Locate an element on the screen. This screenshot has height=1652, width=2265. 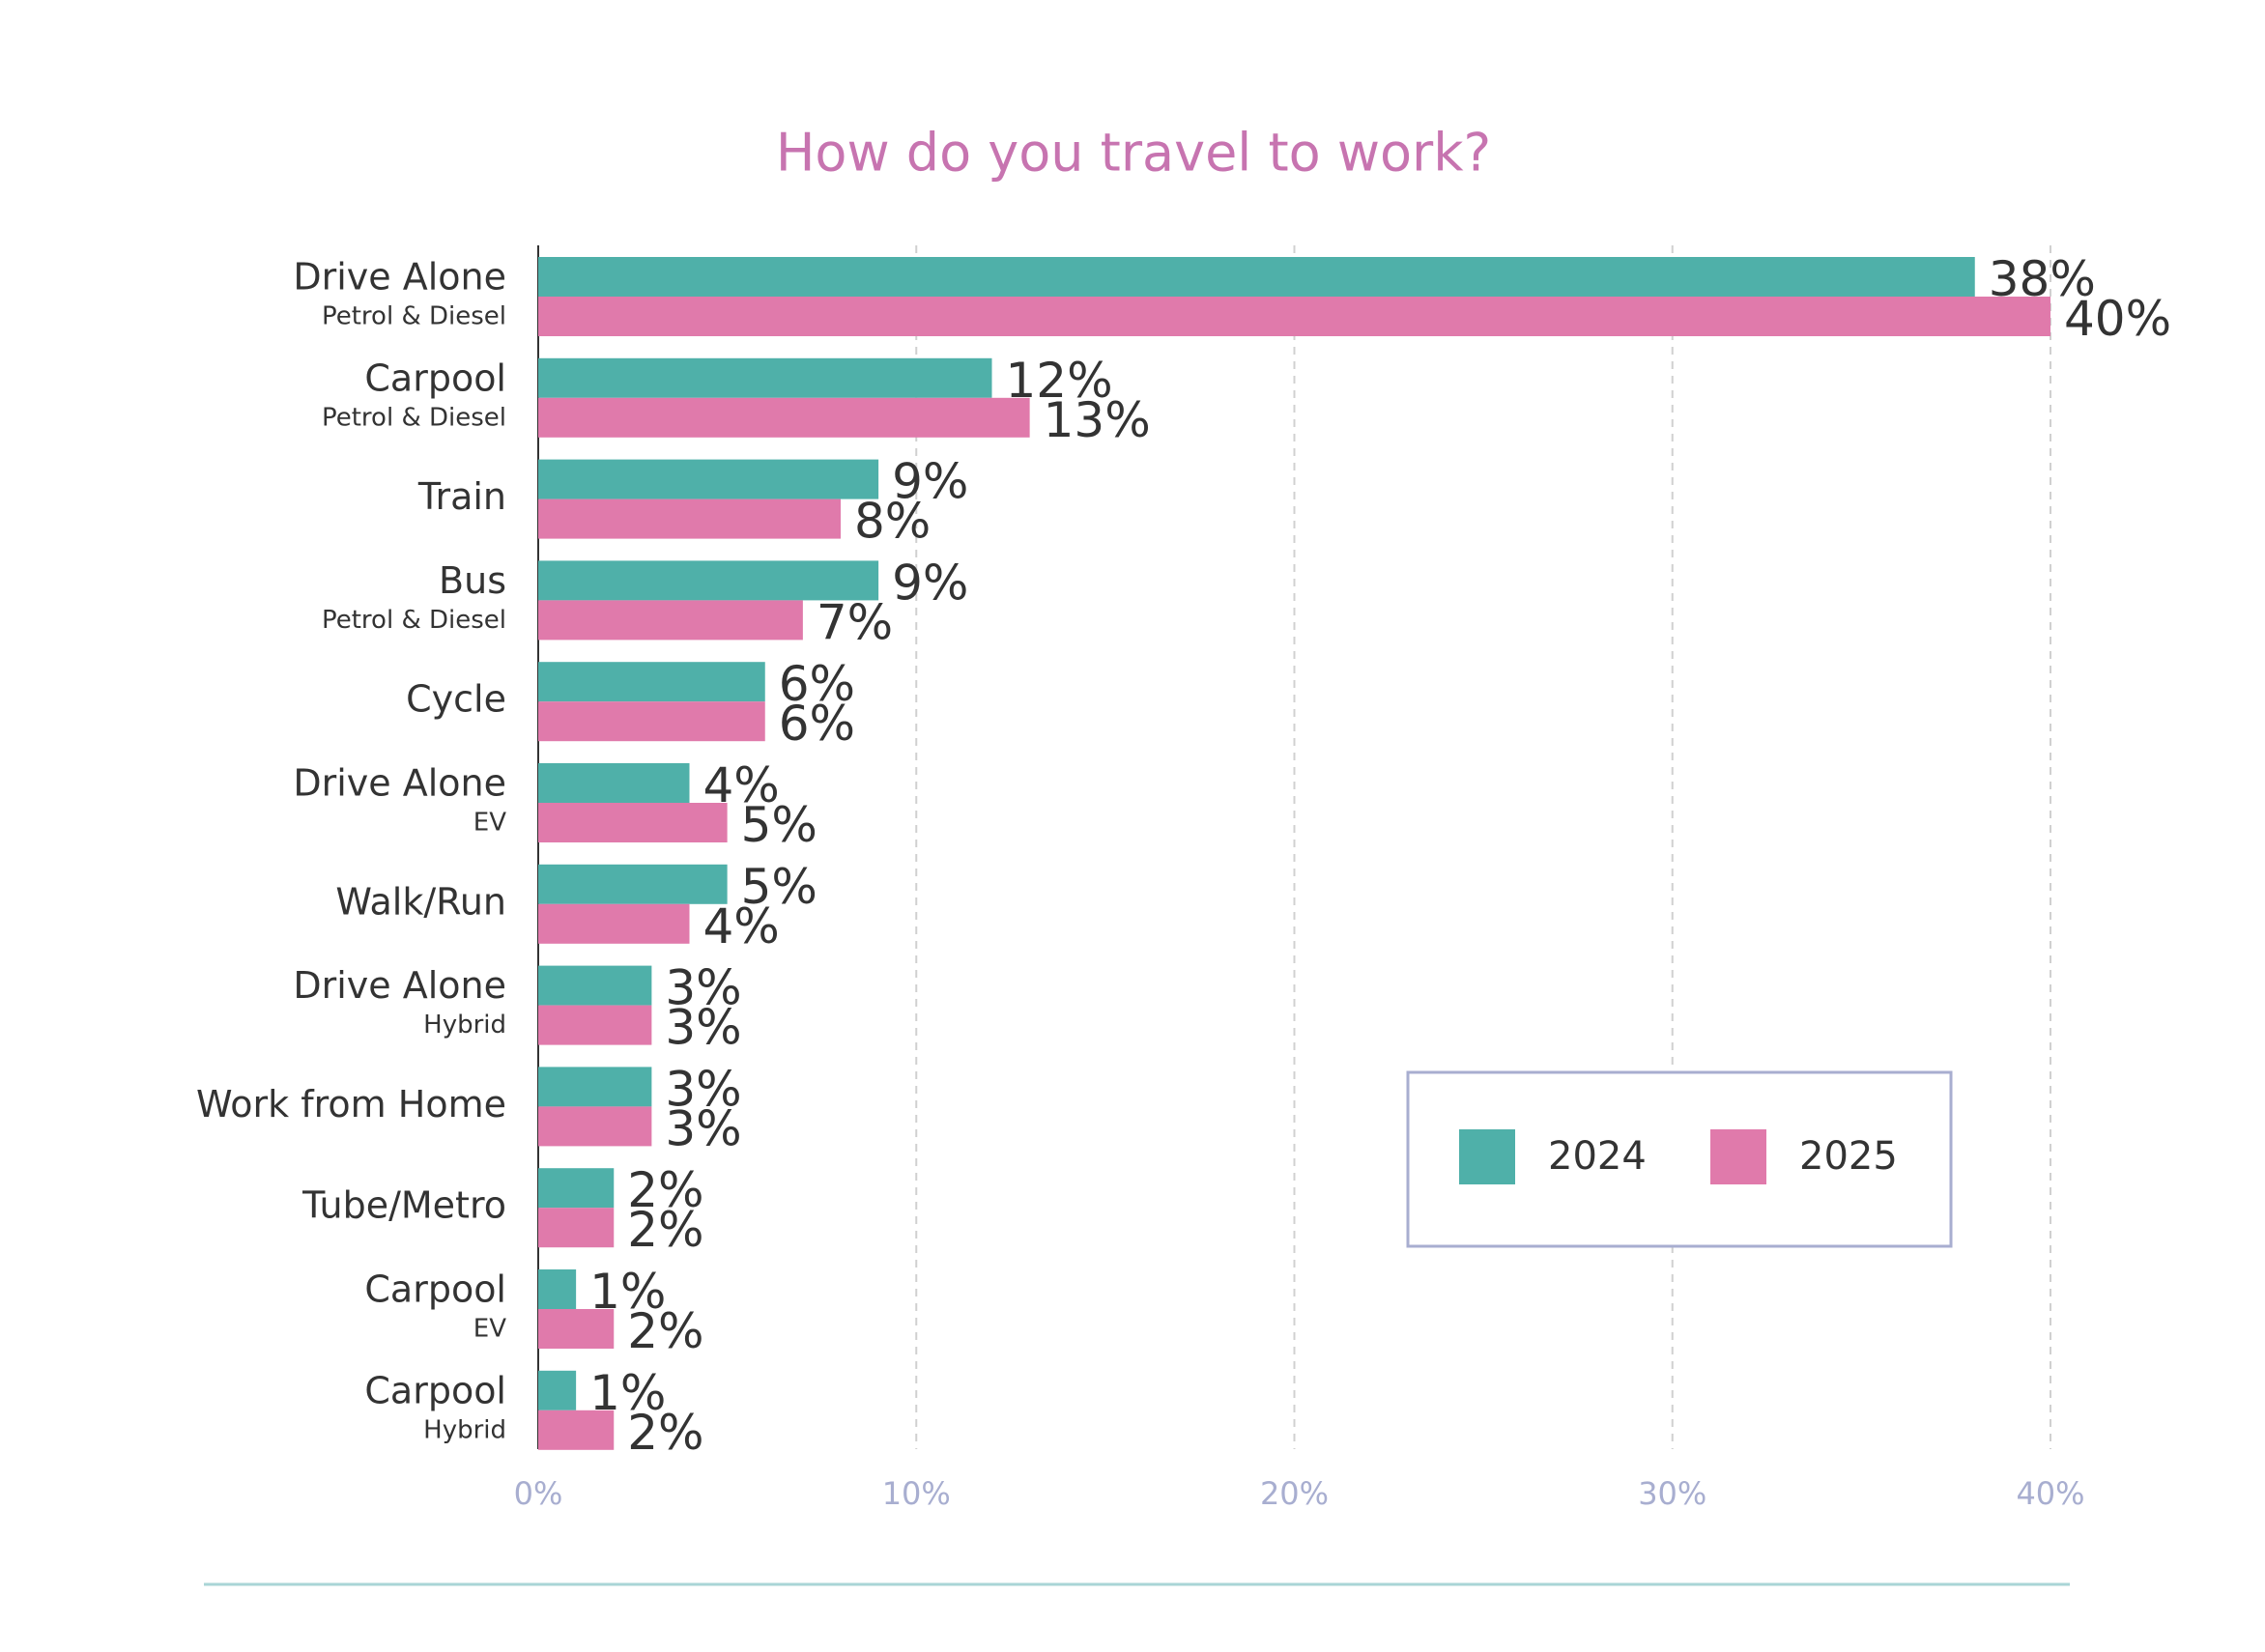
category-label: Cycle is located at coordinates (456, 699).